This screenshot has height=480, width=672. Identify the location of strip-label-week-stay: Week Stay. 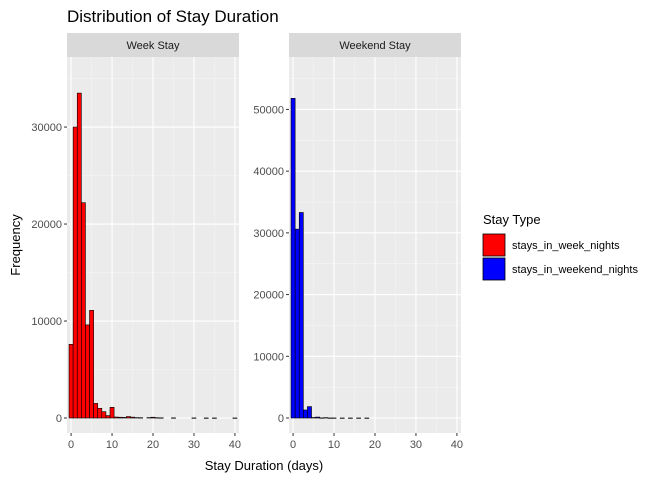
(153, 46).